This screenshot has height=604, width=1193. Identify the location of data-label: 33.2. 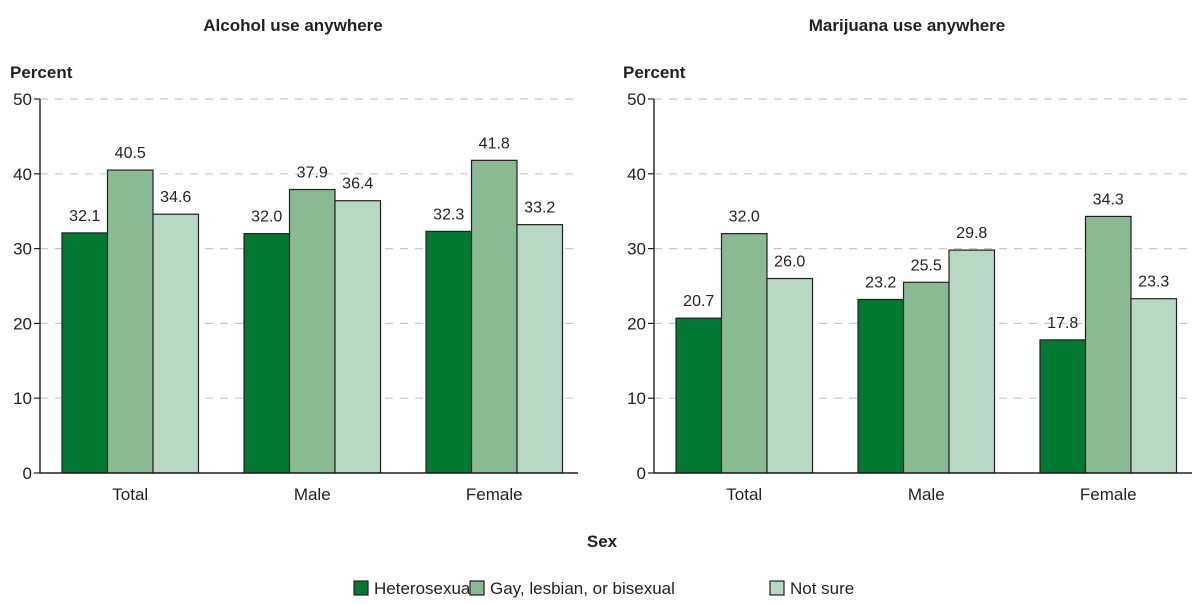
(539, 208).